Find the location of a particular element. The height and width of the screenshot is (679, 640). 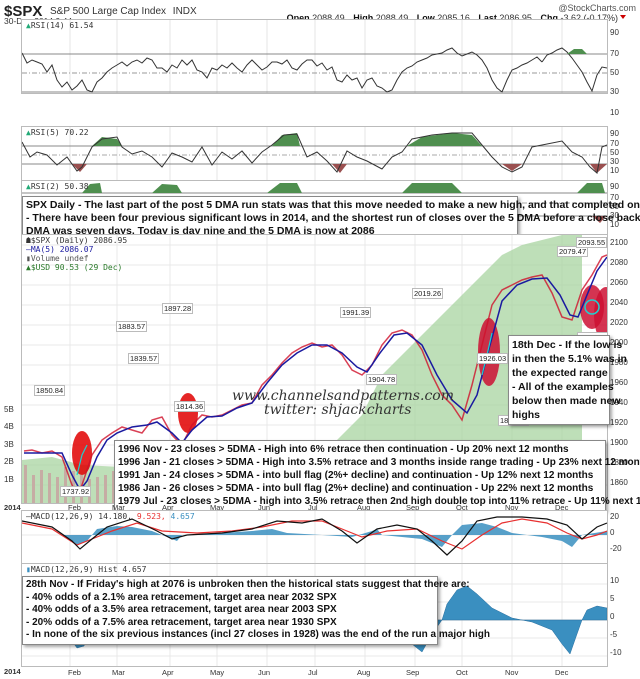

rsi5-label-text: RSI(5) 70.22 is located at coordinates (59, 132).